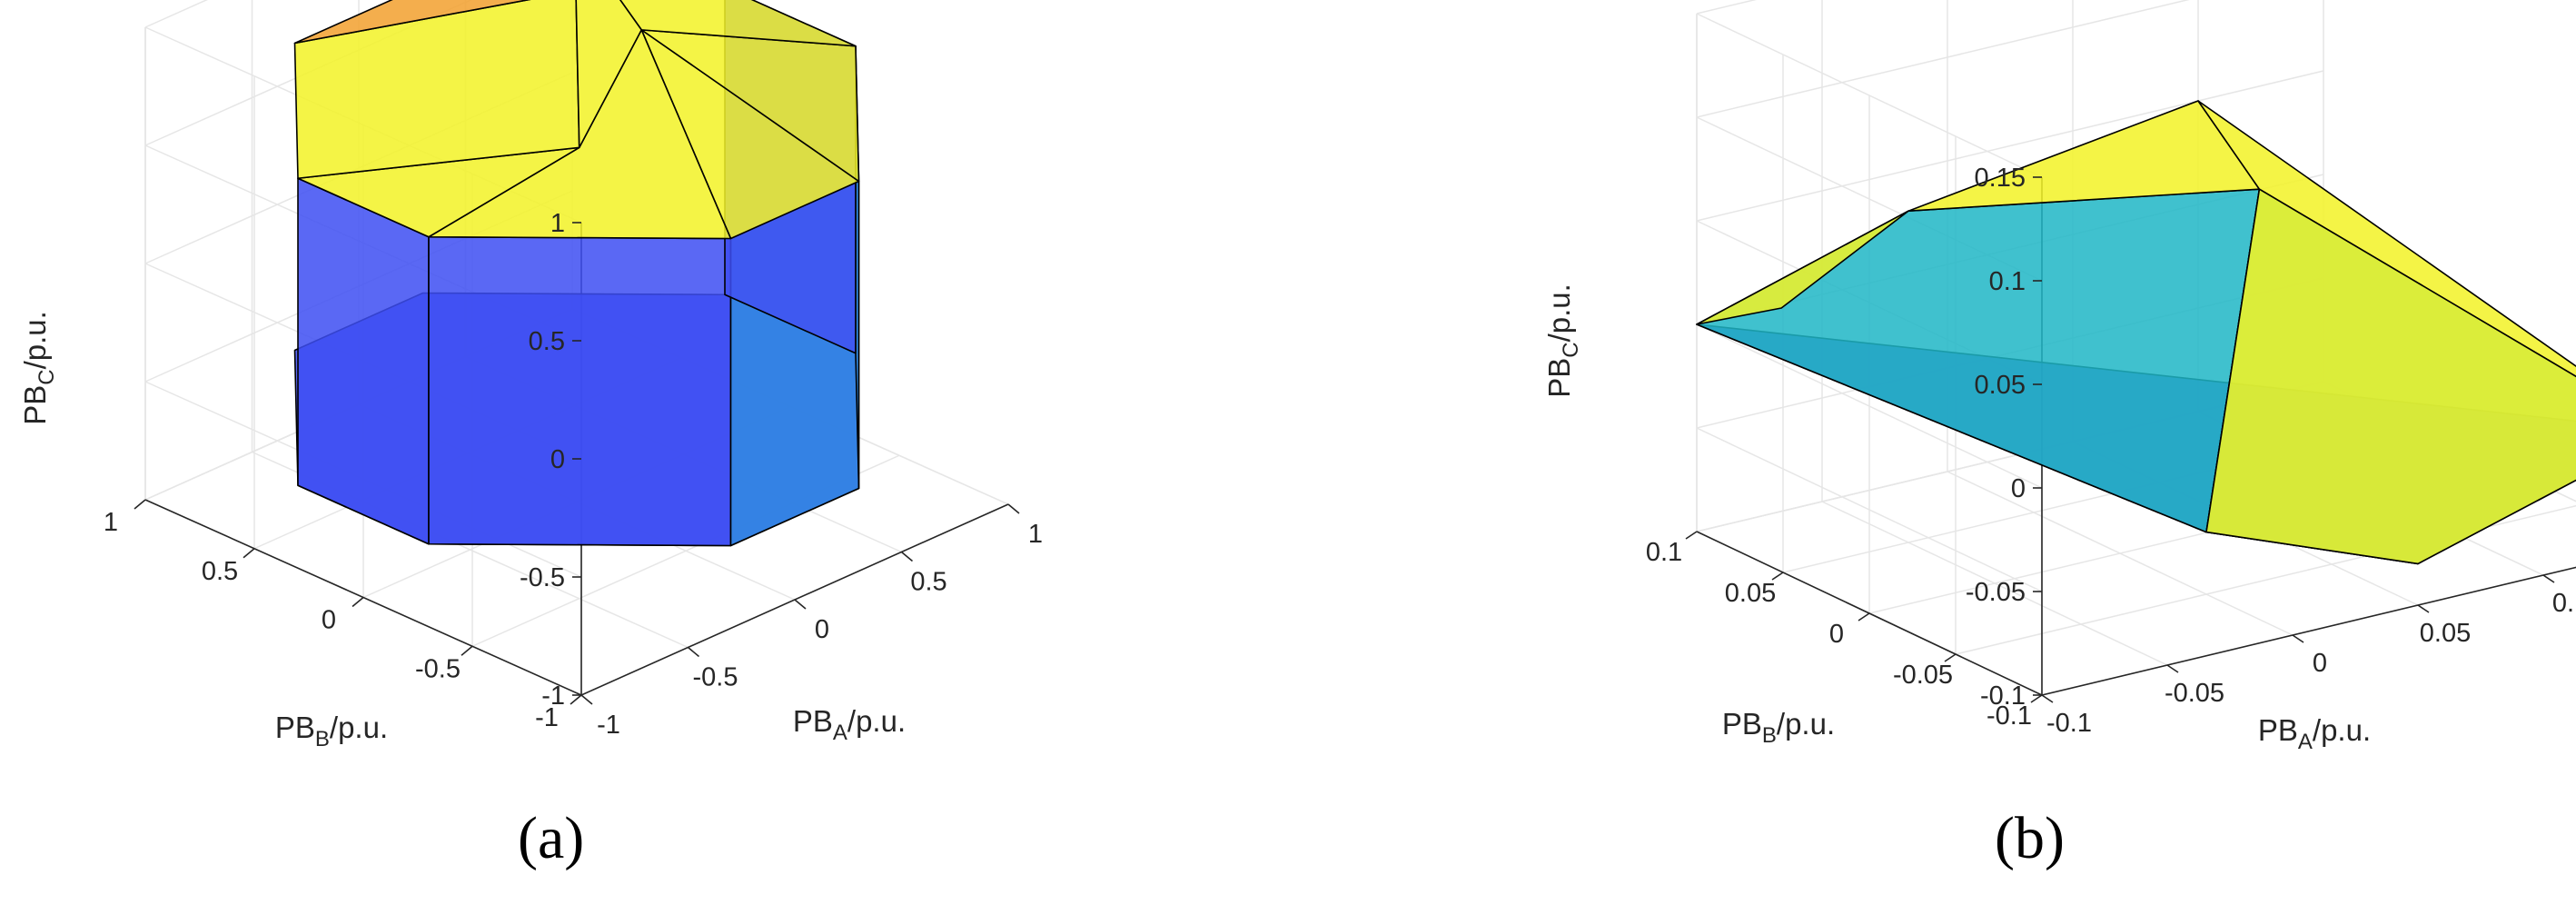 The width and height of the screenshot is (2576, 905). I want to click on z-tick-label: 0.1, so click(2008, 281).